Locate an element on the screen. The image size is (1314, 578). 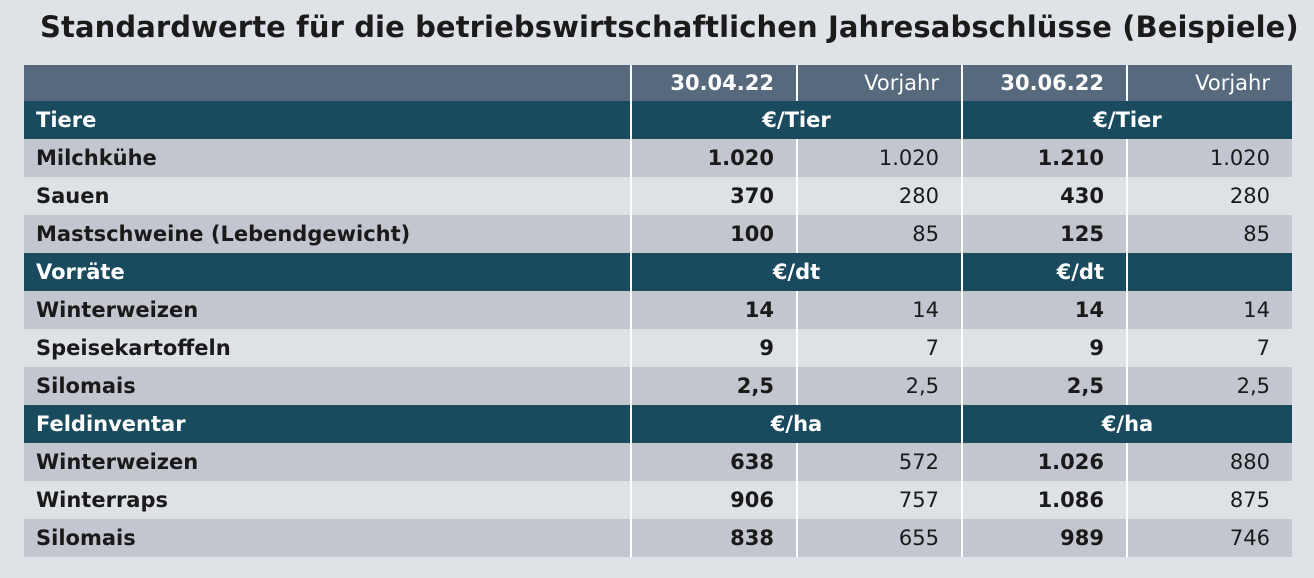
header-previous-year-1: Vorjahr is located at coordinates (880, 83).